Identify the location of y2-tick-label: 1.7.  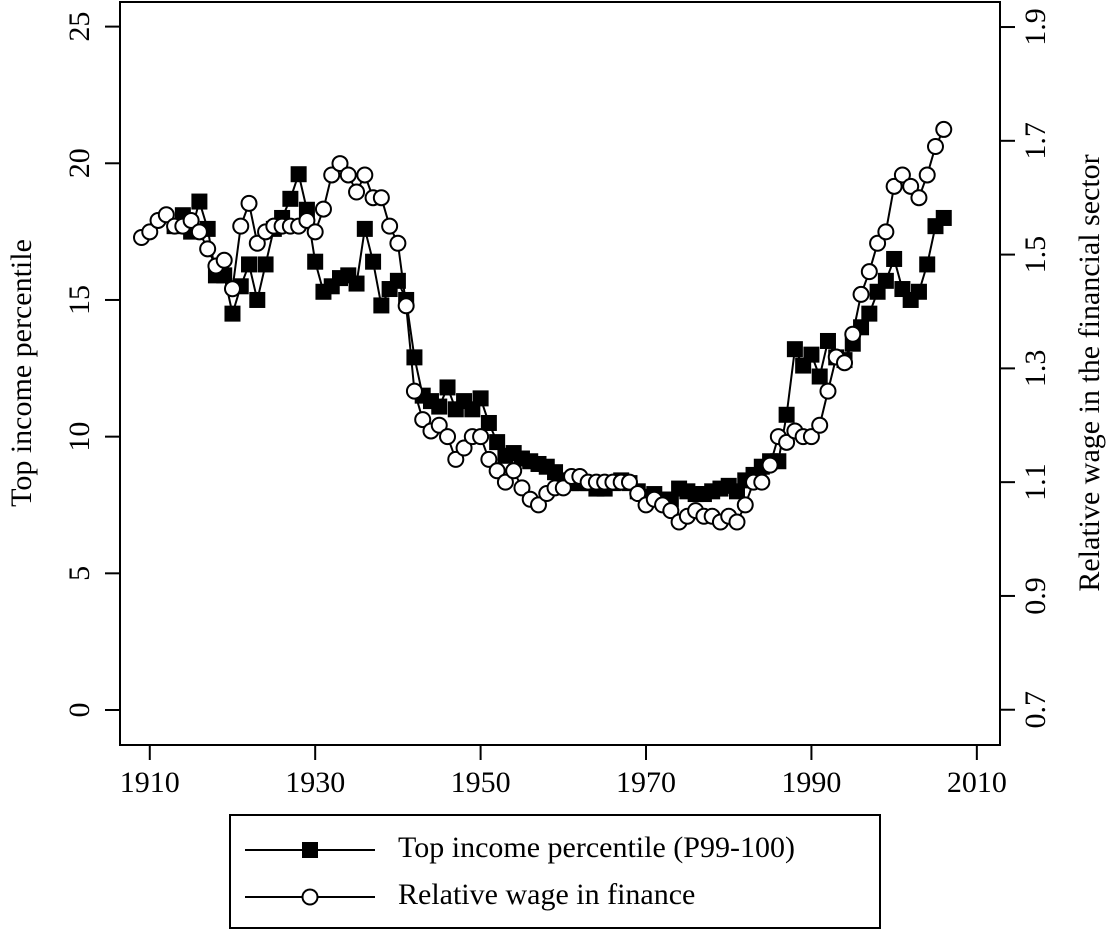
(1035, 141).